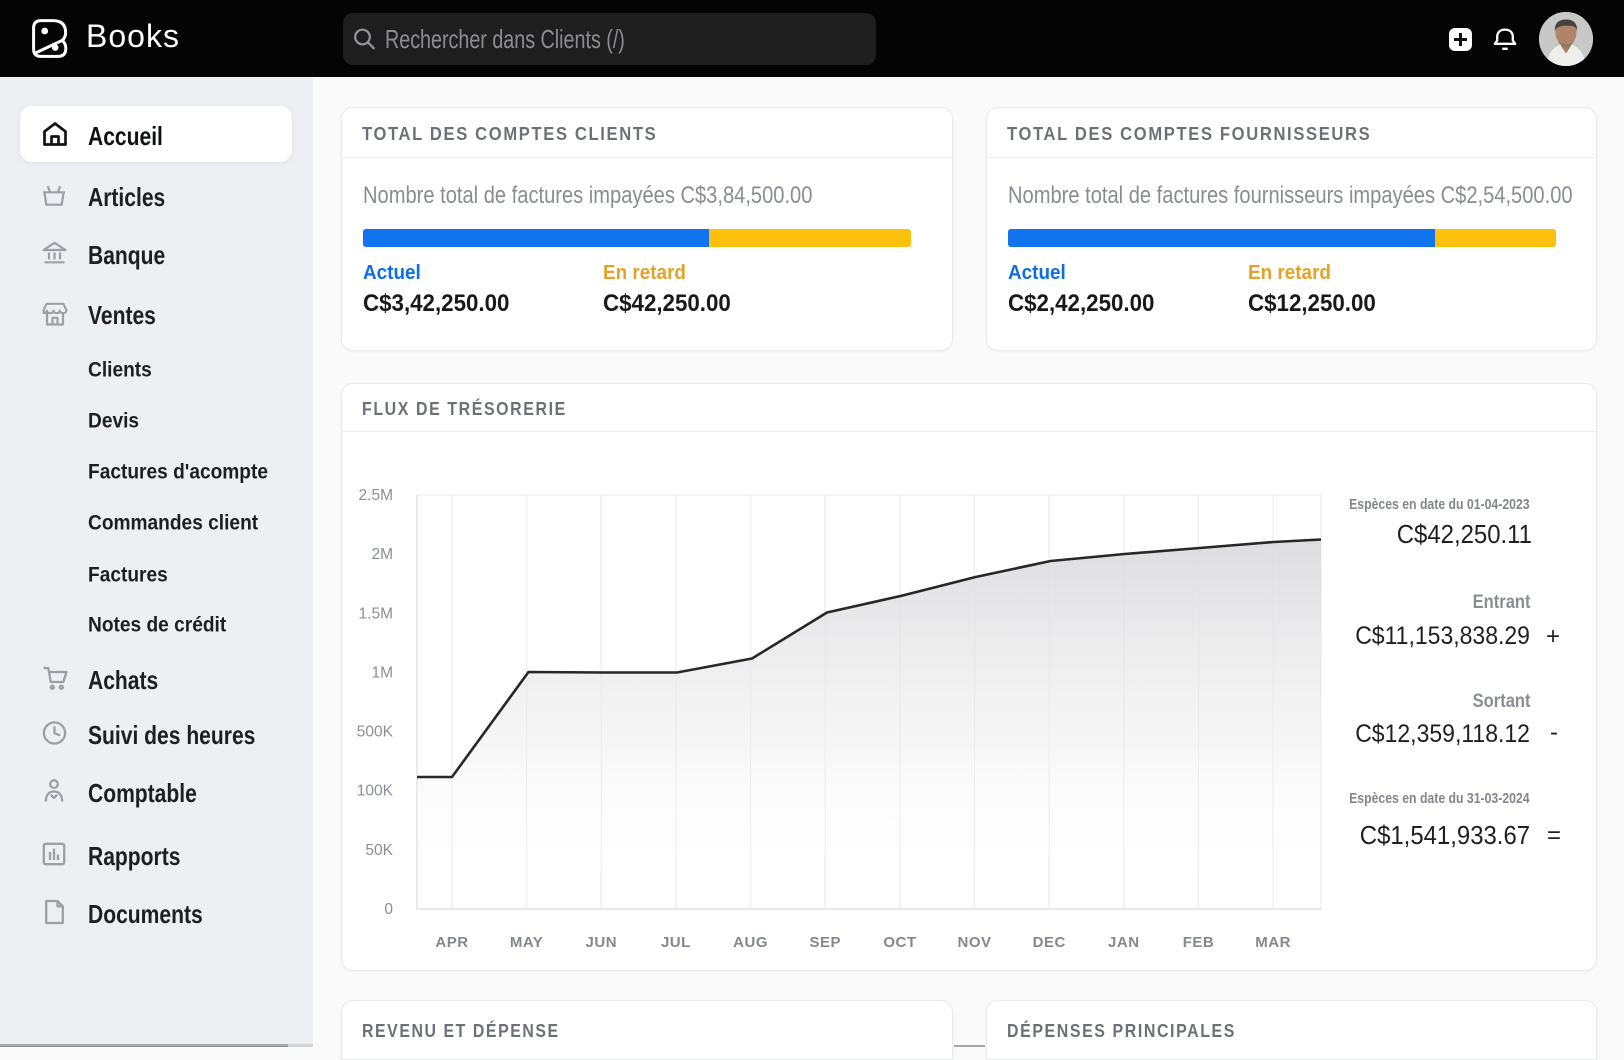  I want to click on svg-text: AUG, so click(750, 942).